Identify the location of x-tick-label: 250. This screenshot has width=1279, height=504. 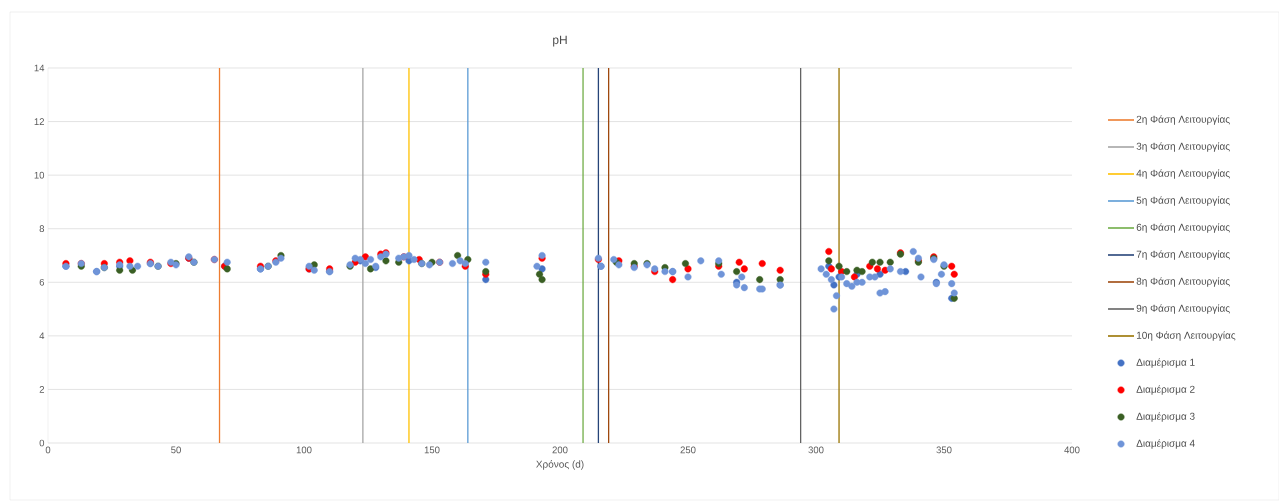
(688, 450).